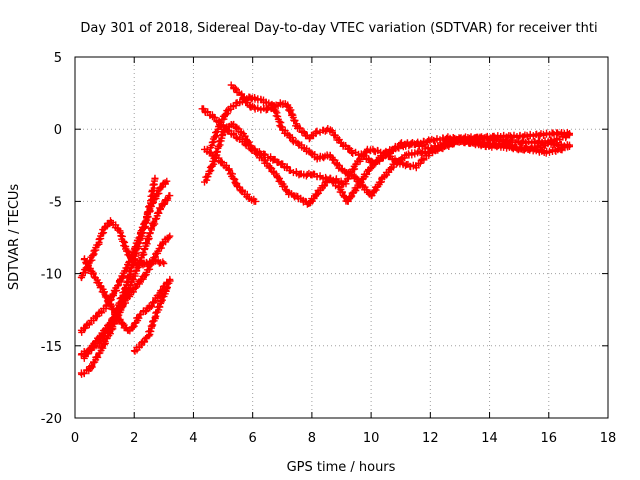 The width and height of the screenshot is (640, 480). Describe the element at coordinates (134, 438) in the screenshot. I see `x-tick-label: 2` at that location.